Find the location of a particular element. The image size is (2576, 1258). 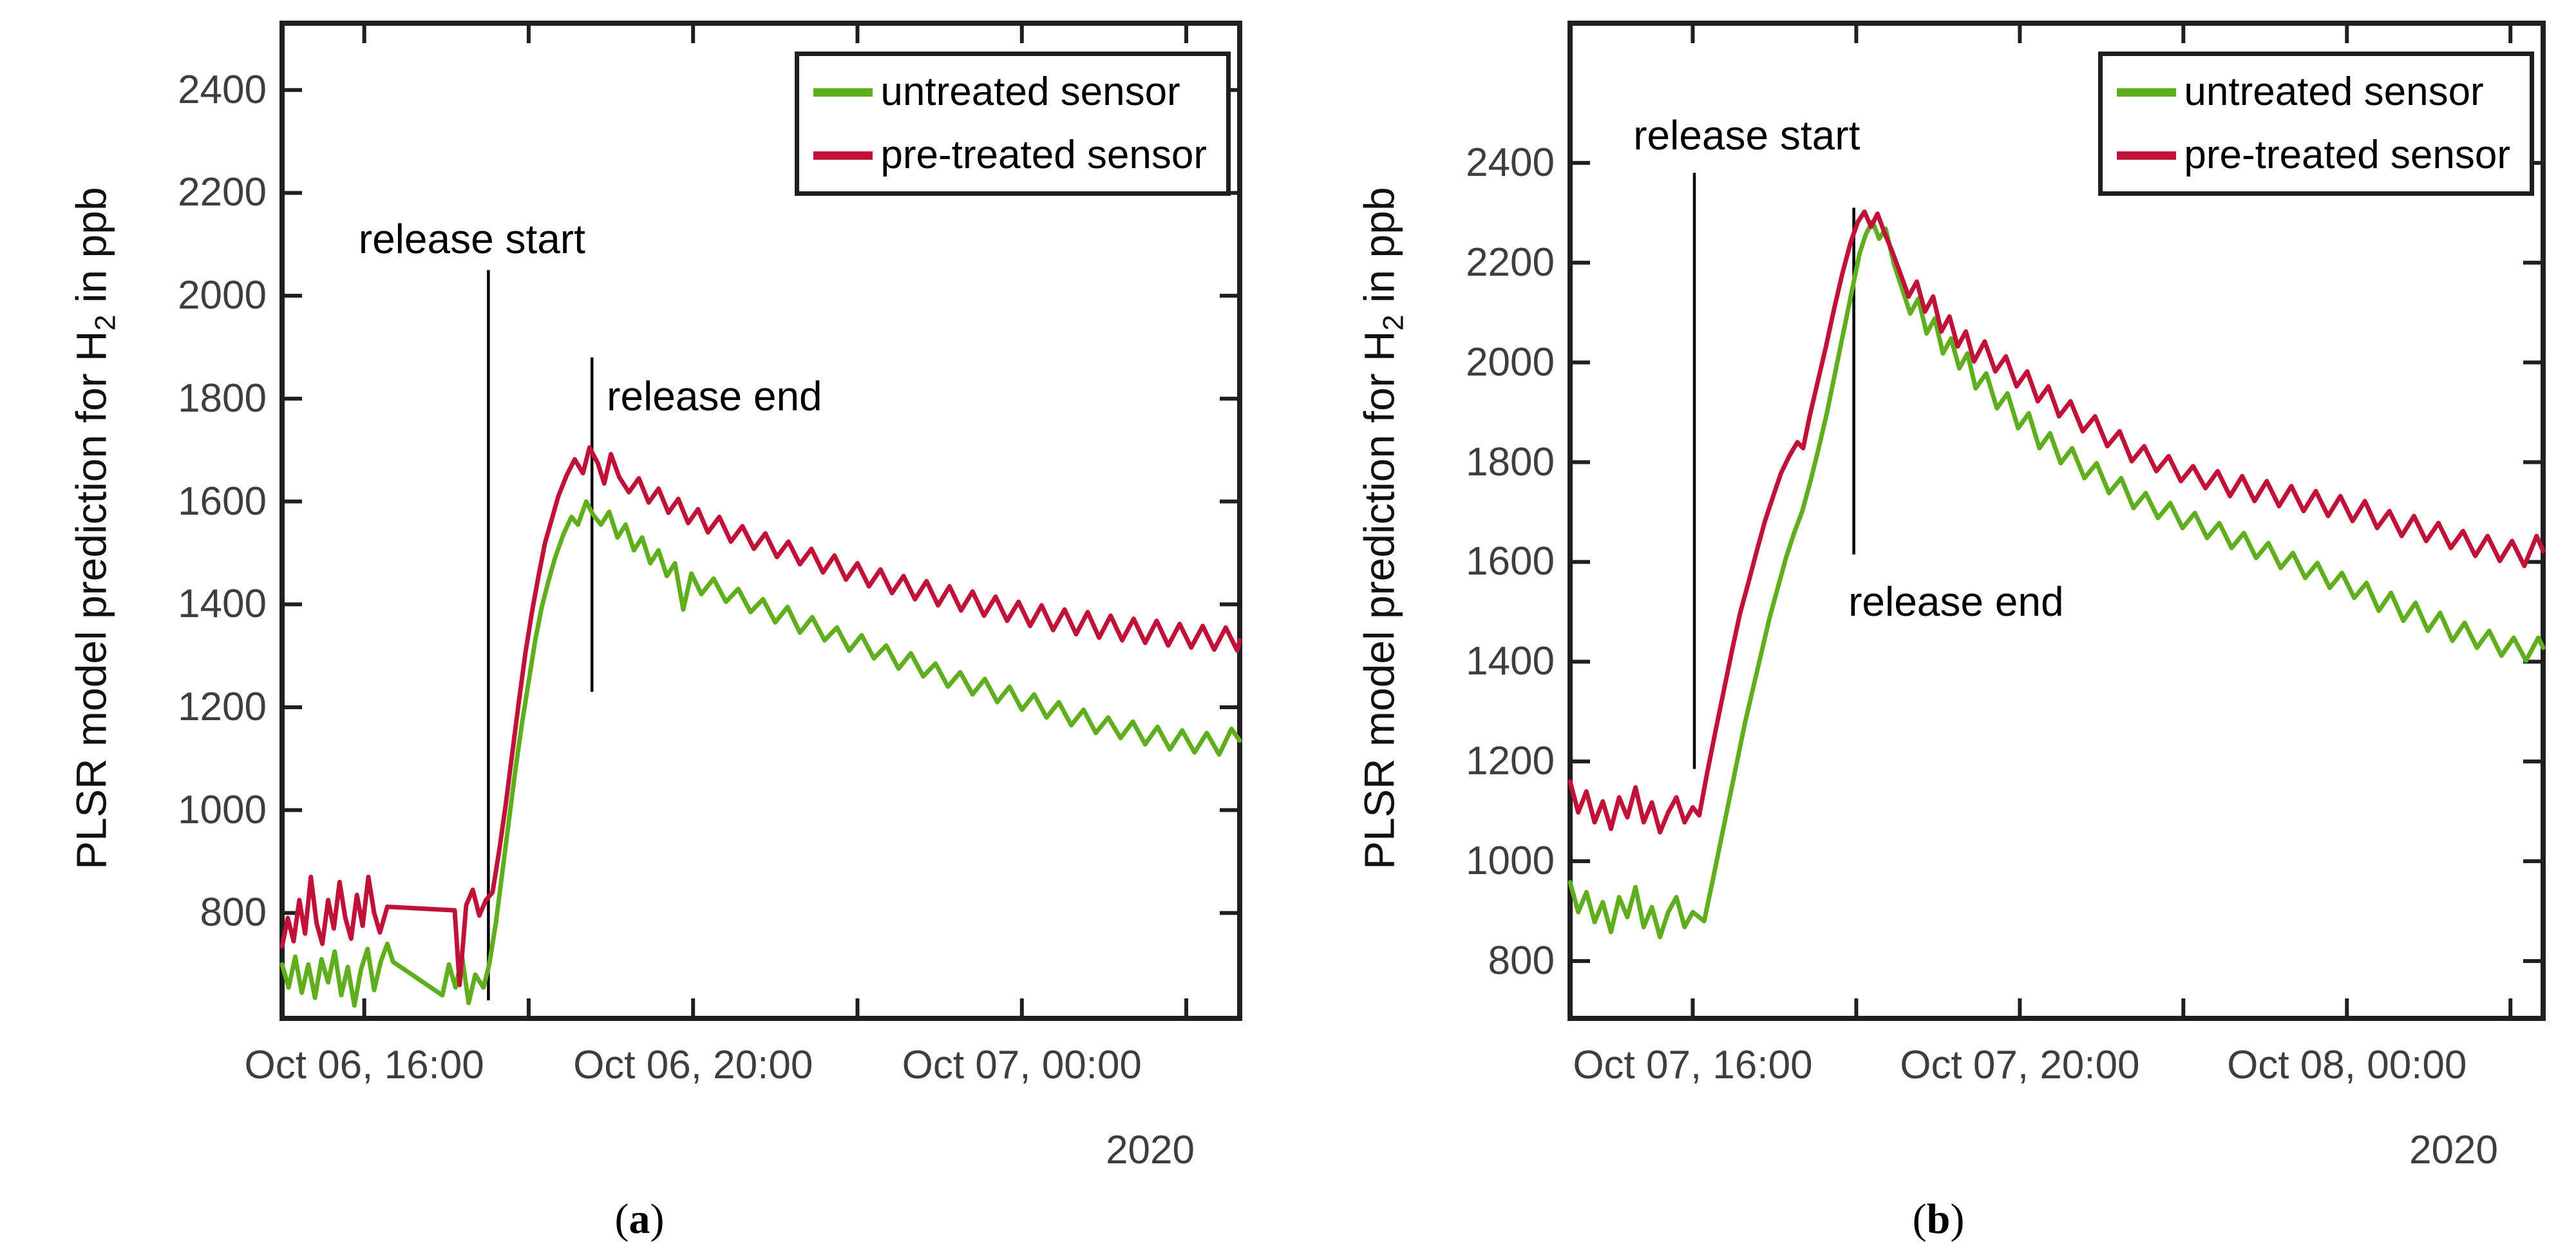

x-tick-label: Oct 07, 00:00 is located at coordinates (1022, 1065).